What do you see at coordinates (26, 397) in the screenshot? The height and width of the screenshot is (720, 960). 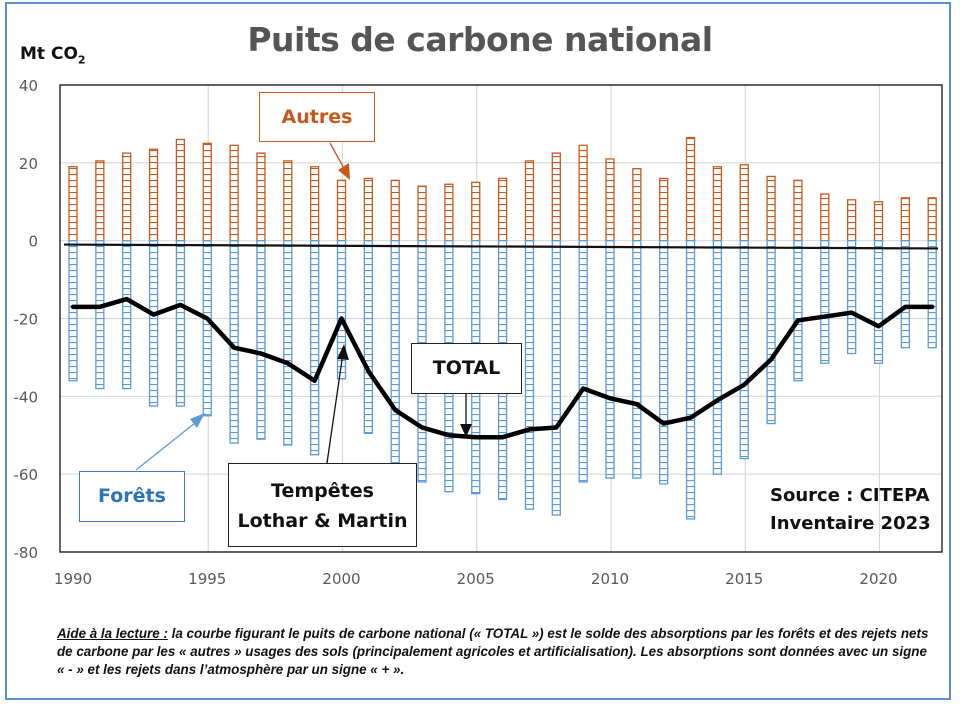 I see `y-tick-label: -40` at bounding box center [26, 397].